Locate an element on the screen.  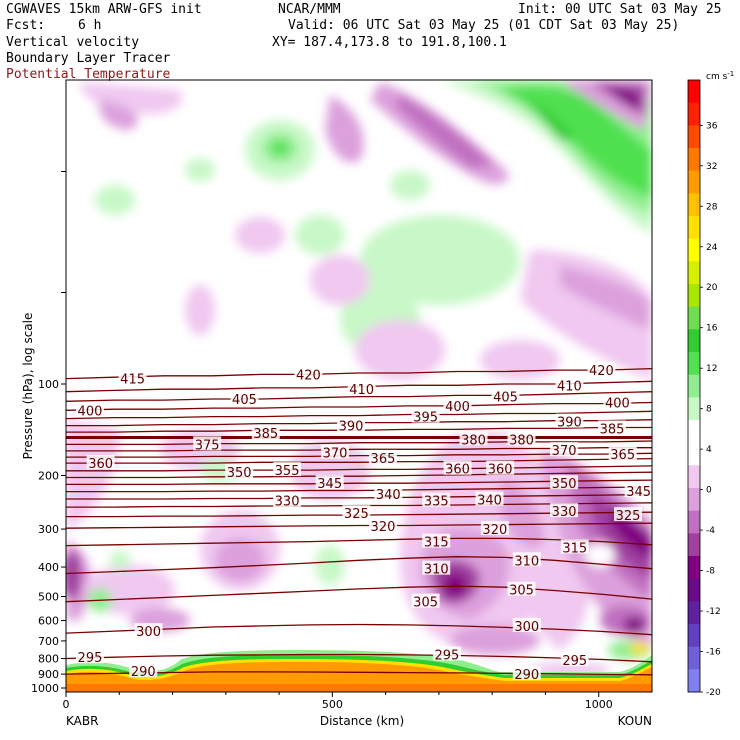
y-tick-label: 600 is located at coordinates (48, 621).